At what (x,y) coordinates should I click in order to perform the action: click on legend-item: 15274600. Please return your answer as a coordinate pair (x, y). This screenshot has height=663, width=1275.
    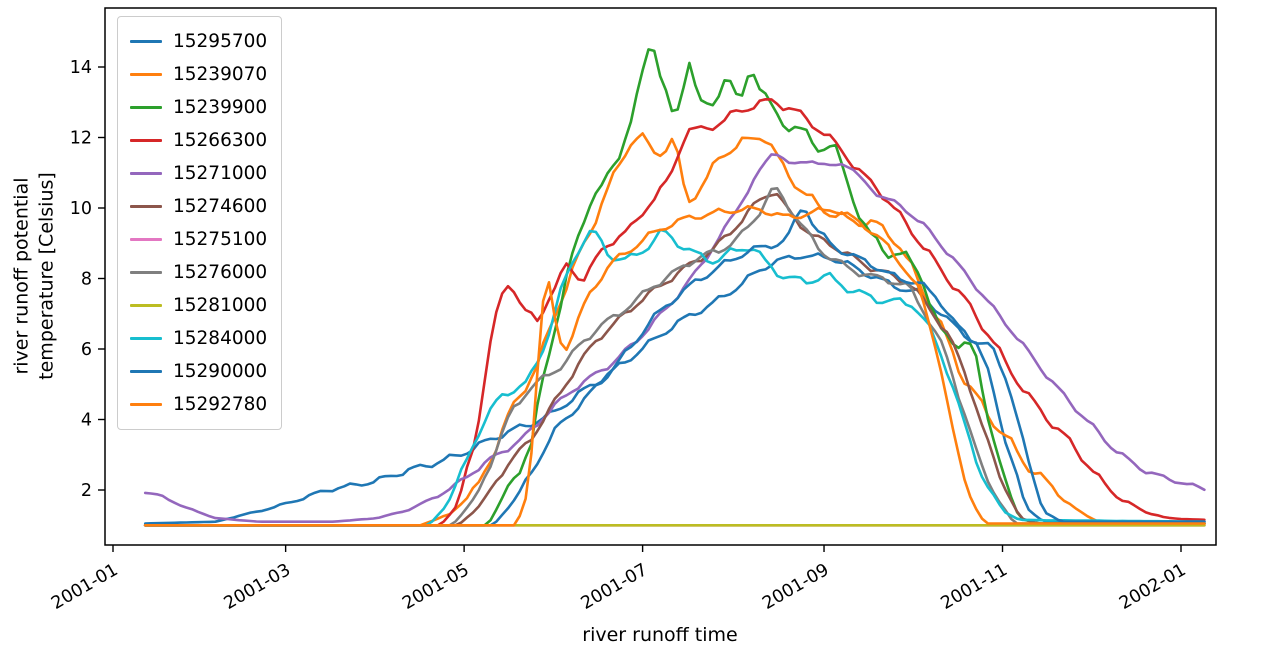
    Looking at the image, I should click on (198, 206).